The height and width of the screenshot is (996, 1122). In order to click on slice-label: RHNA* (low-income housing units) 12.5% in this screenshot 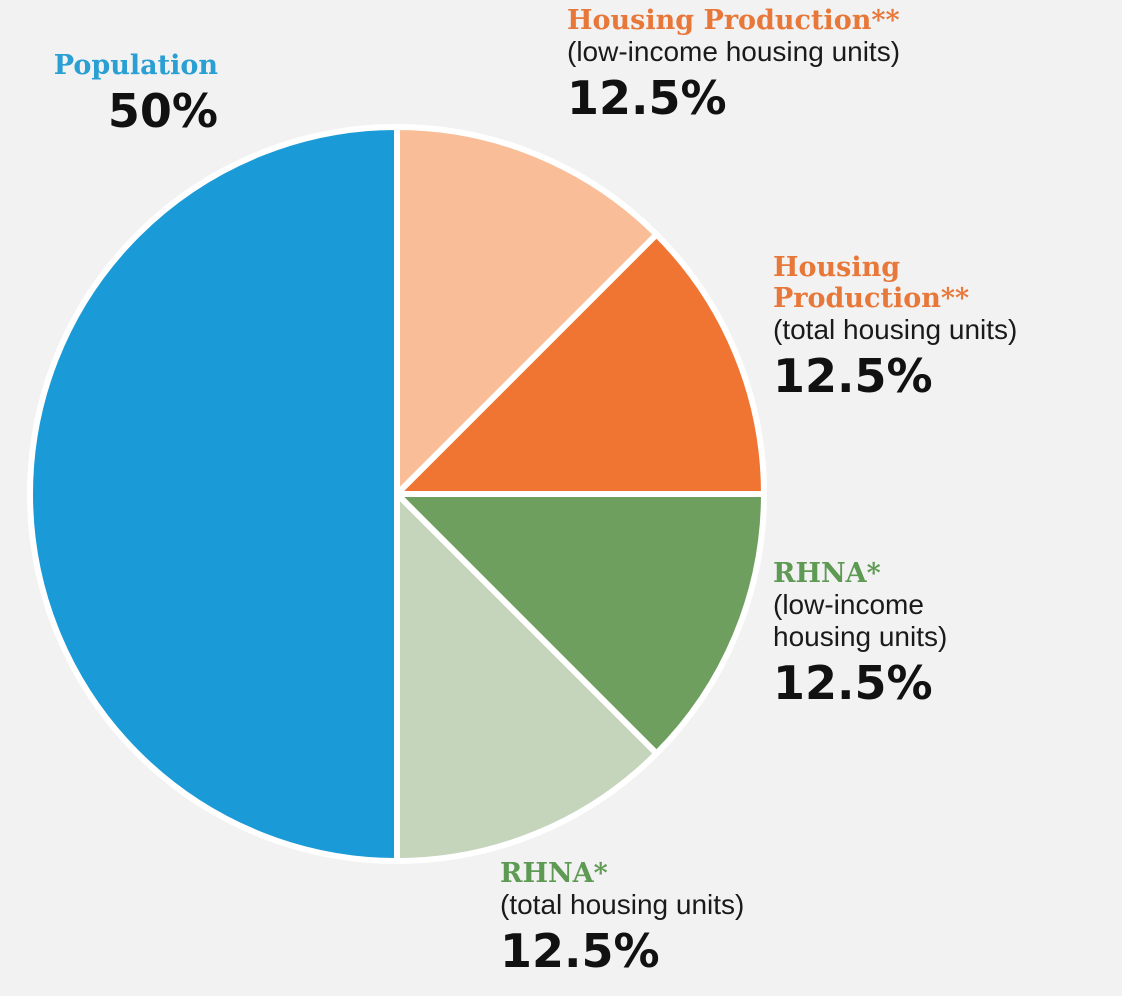, I will do `click(893, 635)`.